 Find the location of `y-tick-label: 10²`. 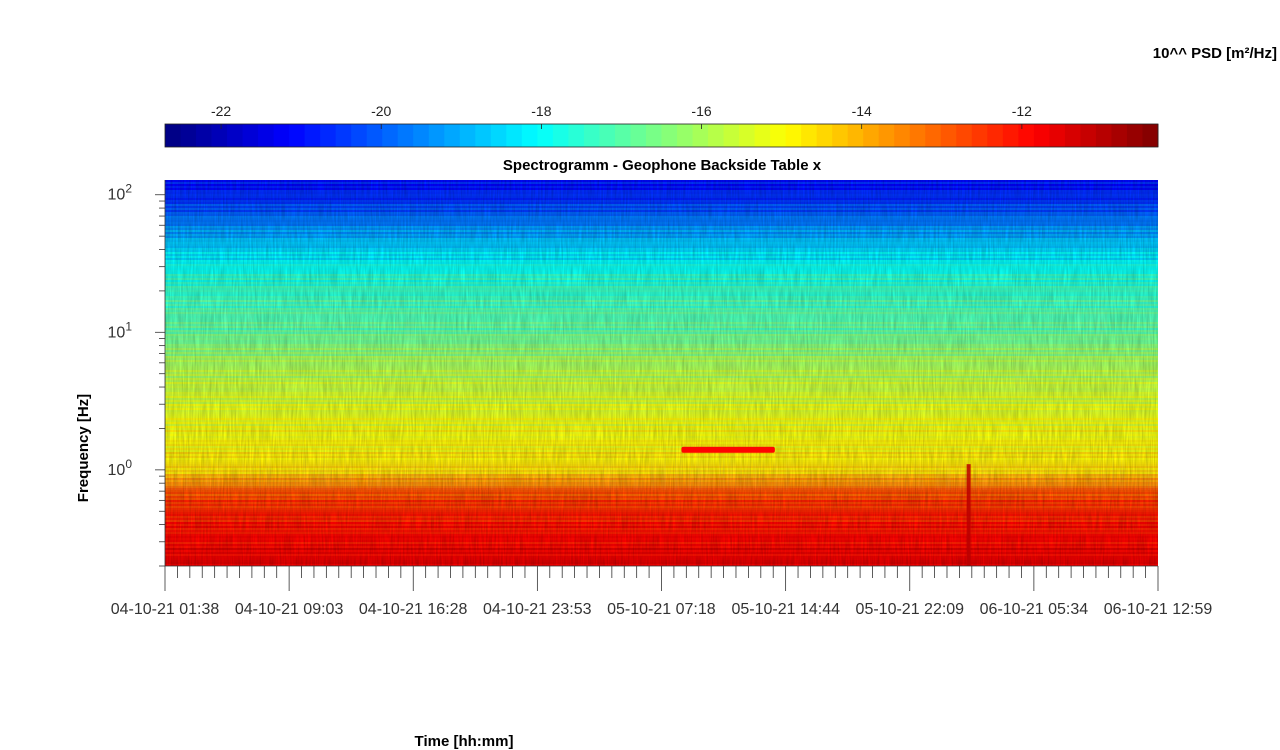

y-tick-label: 10² is located at coordinates (120, 193).